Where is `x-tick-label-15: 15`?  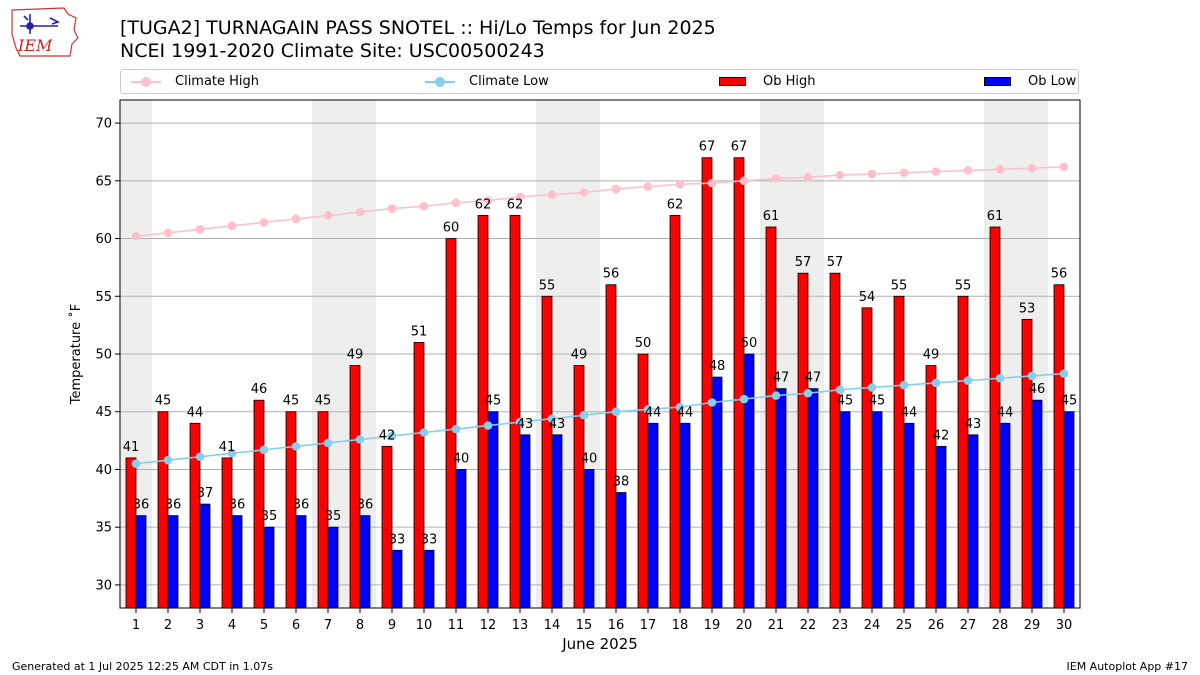 x-tick-label-15: 15 is located at coordinates (584, 625).